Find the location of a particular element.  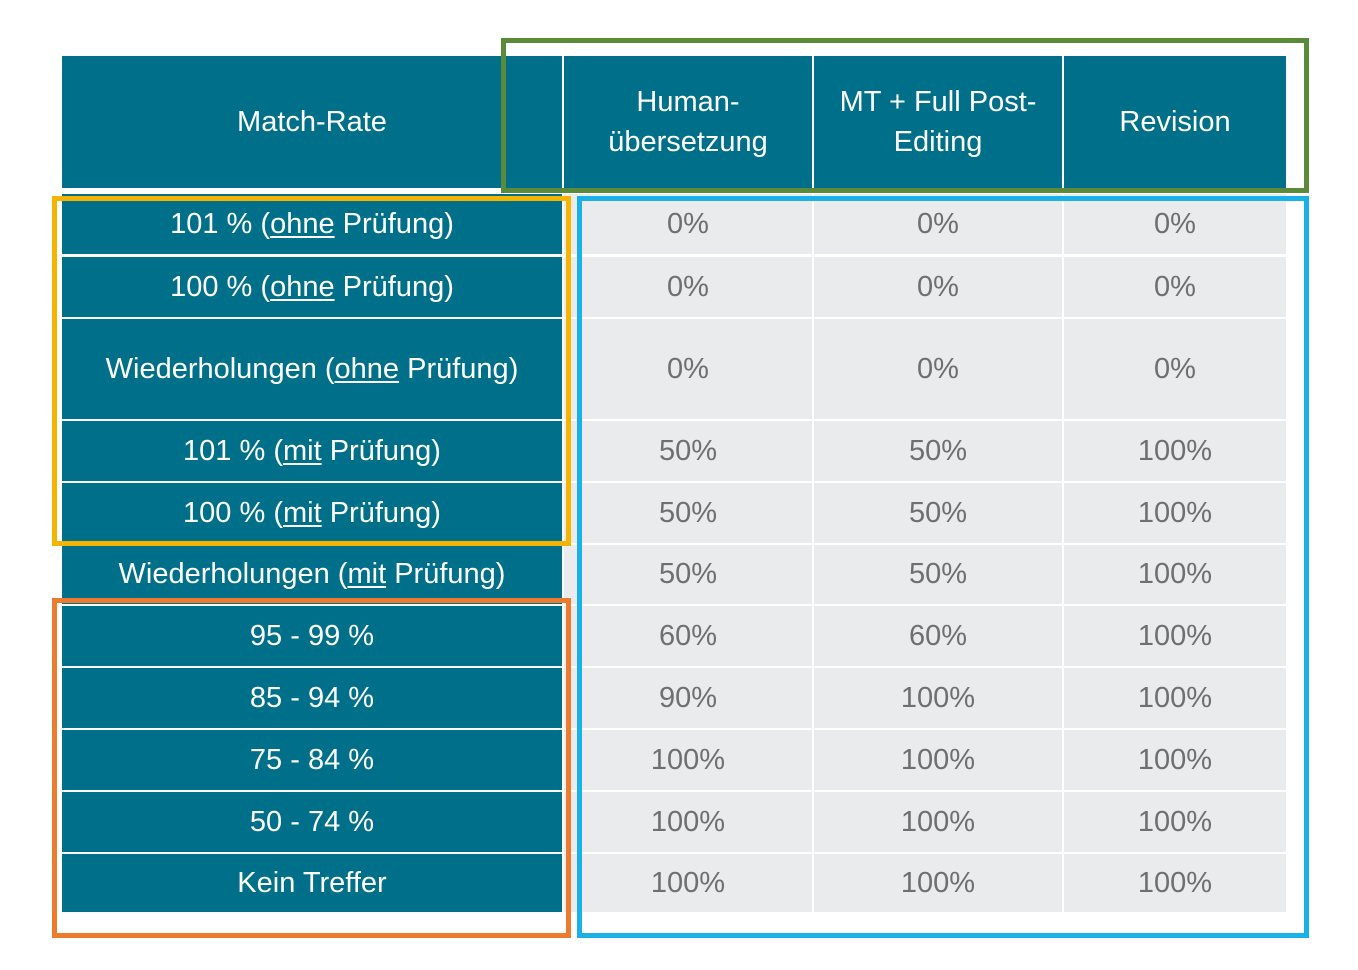

row-label-text: 75 - 84 % is located at coordinates (312, 759).